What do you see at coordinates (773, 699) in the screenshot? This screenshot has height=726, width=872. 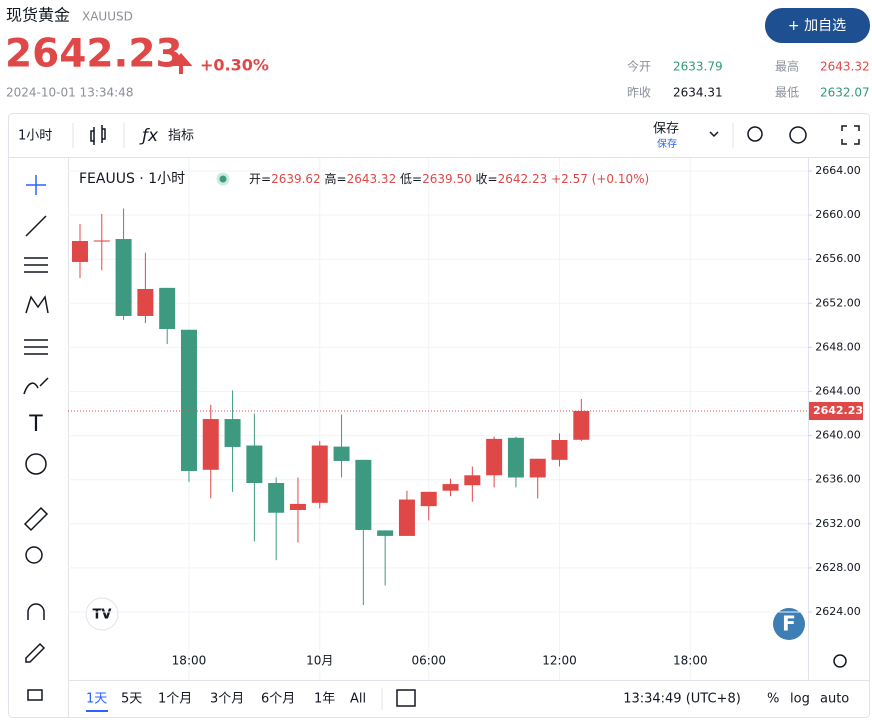 I see `option: %` at bounding box center [773, 699].